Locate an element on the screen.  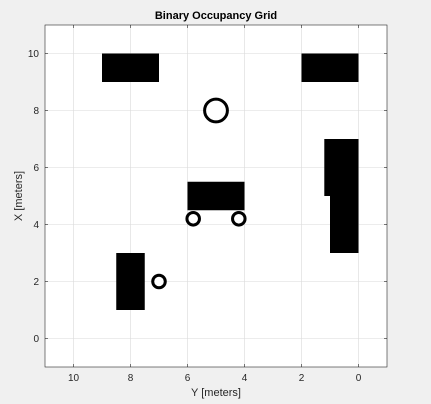
ring-table-left is located at coordinates (193, 219).